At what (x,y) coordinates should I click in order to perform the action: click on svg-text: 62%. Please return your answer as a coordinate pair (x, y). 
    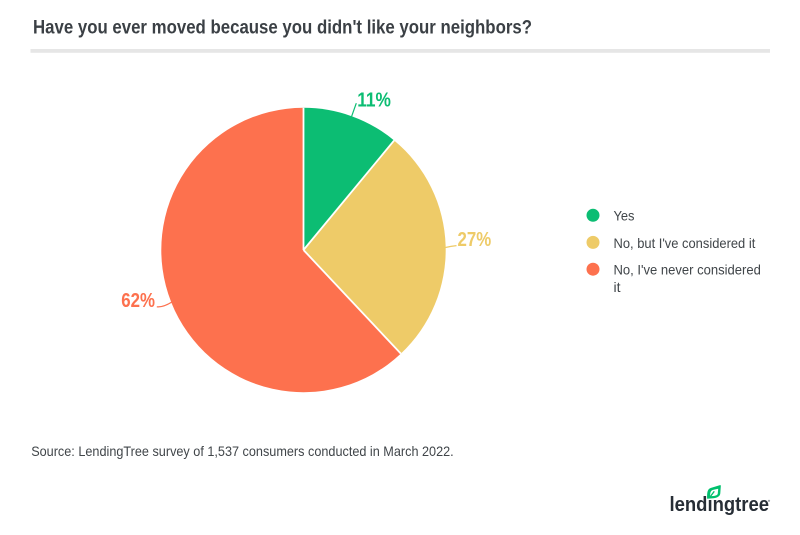
    Looking at the image, I should click on (138, 301).